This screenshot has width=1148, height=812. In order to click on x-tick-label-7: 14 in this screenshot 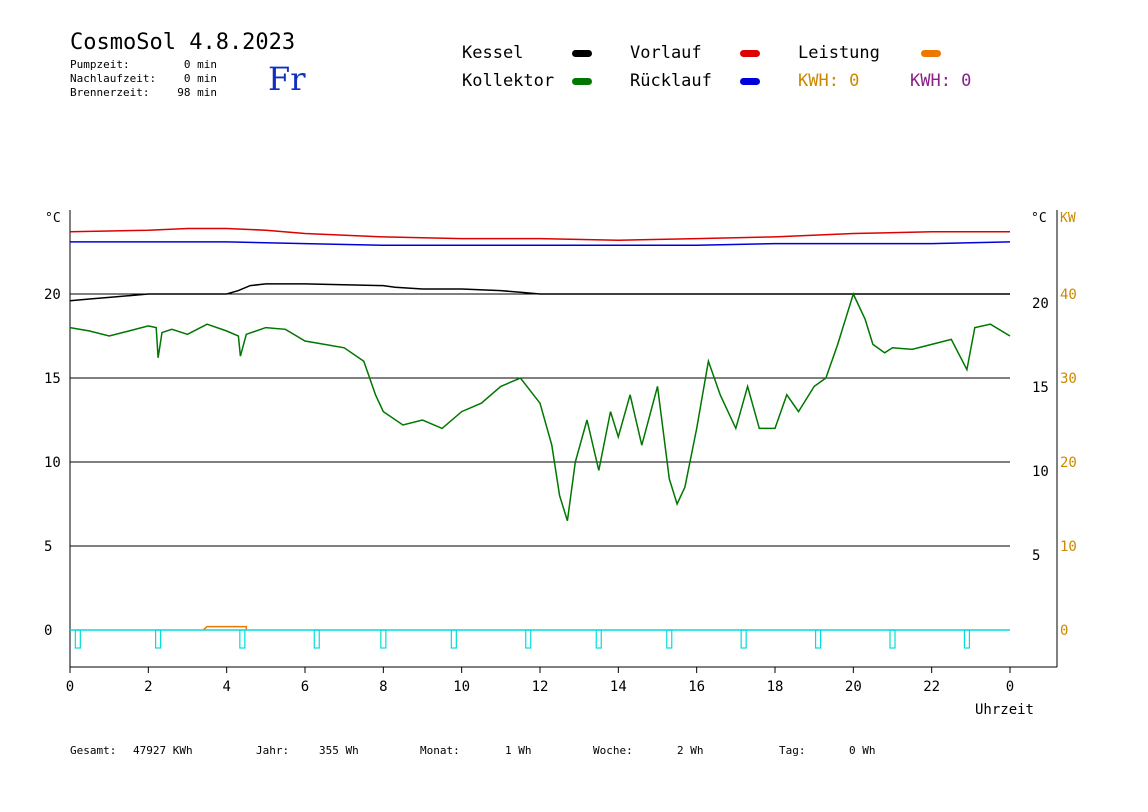, I will do `click(618, 687)`.